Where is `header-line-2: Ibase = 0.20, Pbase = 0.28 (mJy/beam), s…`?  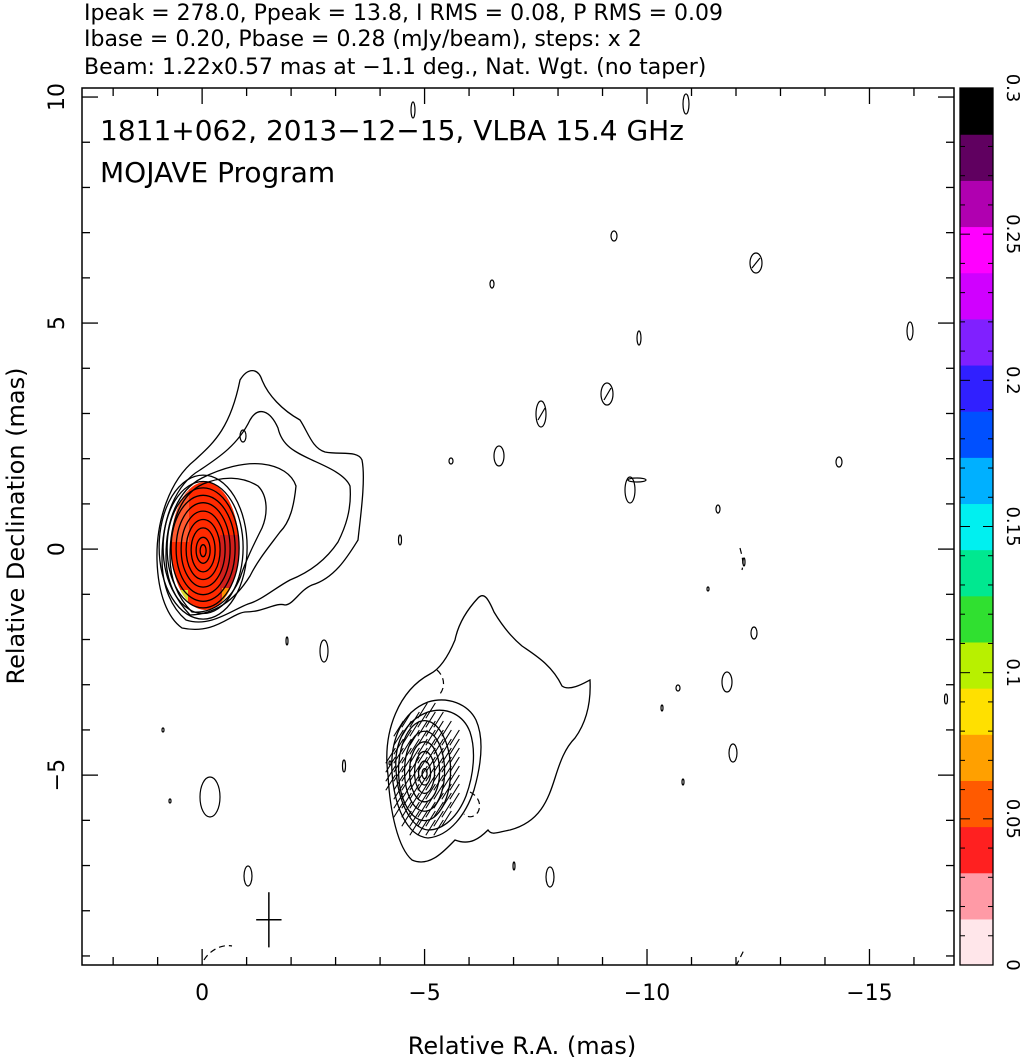 header-line-2: Ibase = 0.20, Pbase = 0.28 (mJy/beam), s… is located at coordinates (363, 39).